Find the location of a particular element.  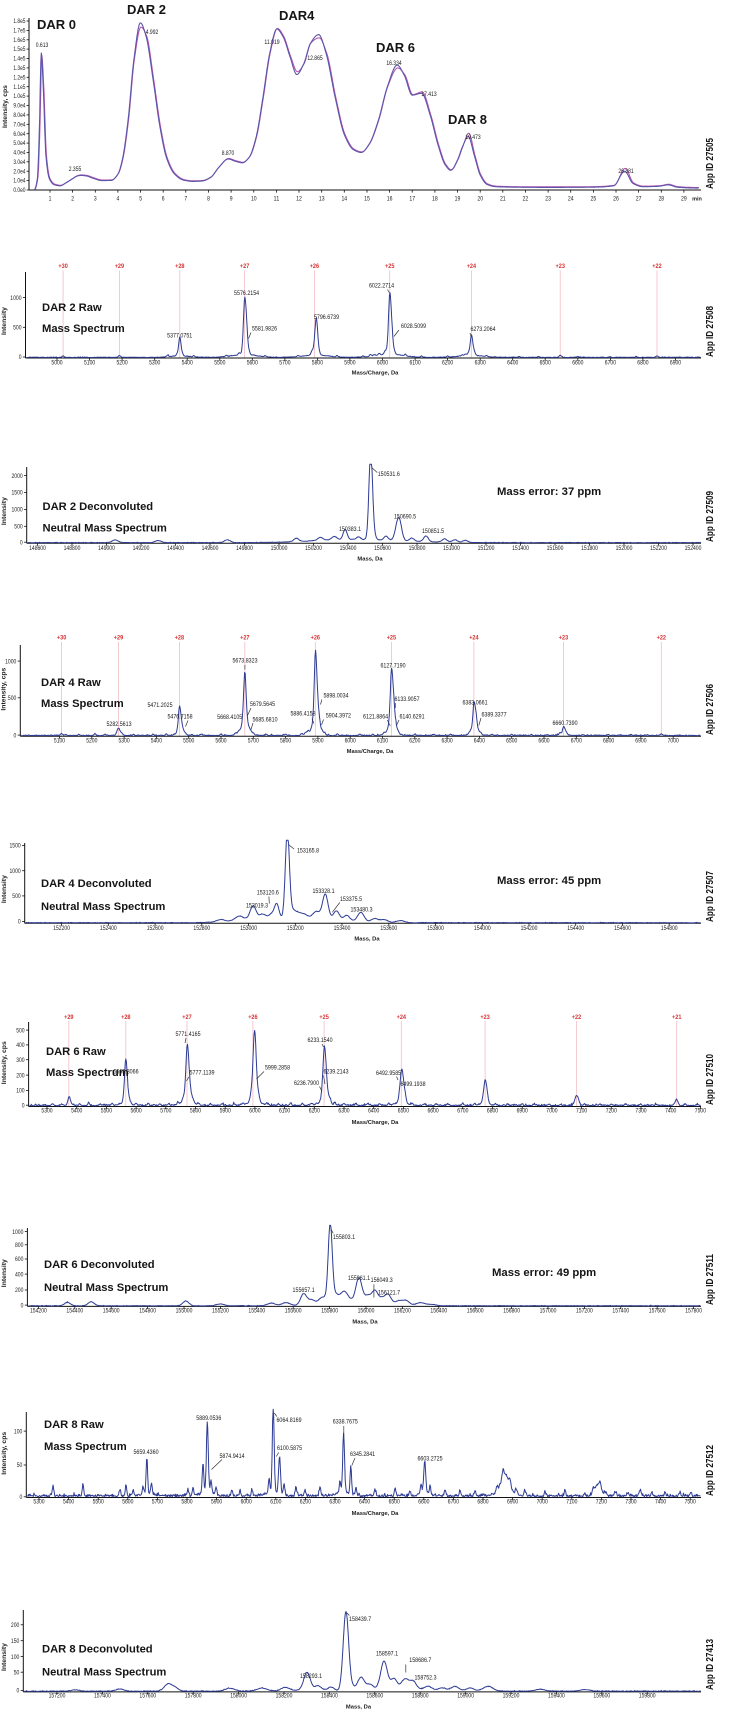

svg-text: 6100 is located at coordinates (383, 741).